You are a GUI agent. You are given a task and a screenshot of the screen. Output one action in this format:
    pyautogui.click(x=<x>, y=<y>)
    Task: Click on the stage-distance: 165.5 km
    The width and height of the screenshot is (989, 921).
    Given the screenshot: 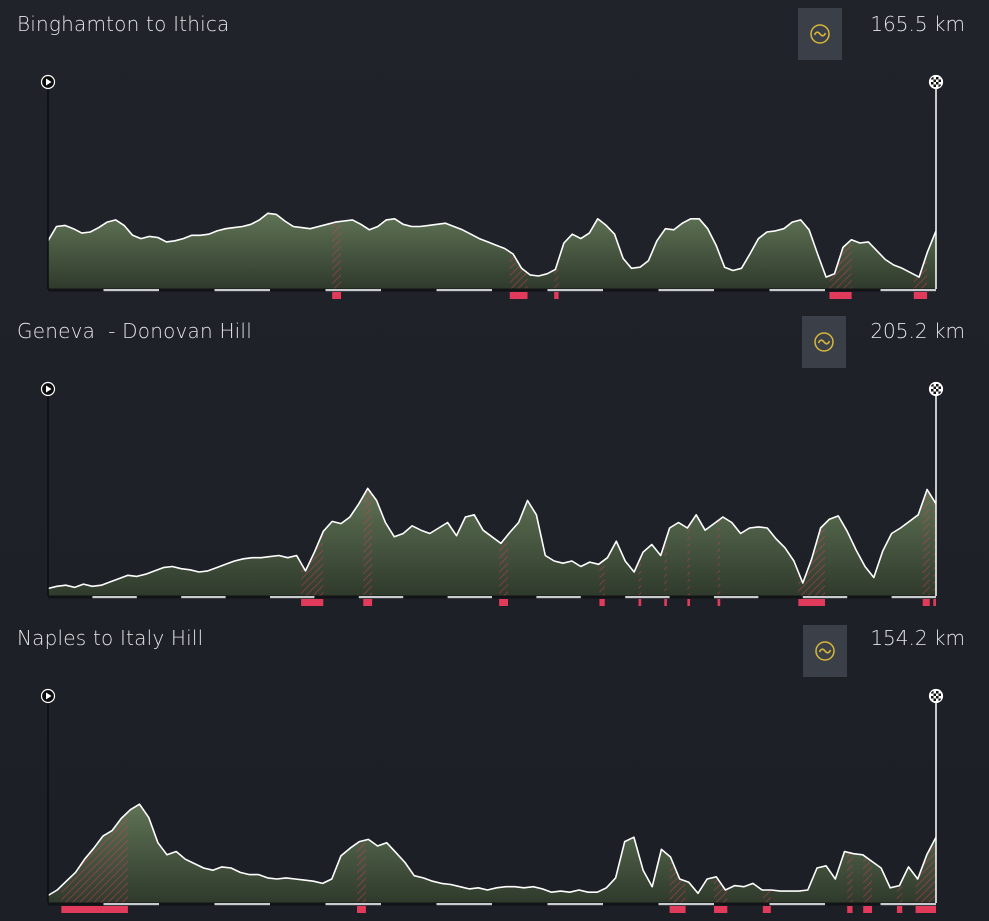 What is the action you would take?
    pyautogui.click(x=917, y=24)
    